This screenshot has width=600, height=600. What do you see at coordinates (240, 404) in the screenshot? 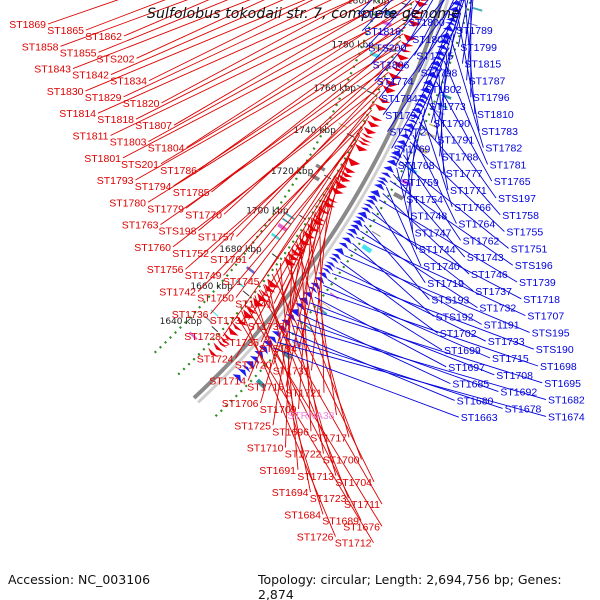
I see `forward-gene-label: ST1706` at bounding box center [240, 404].